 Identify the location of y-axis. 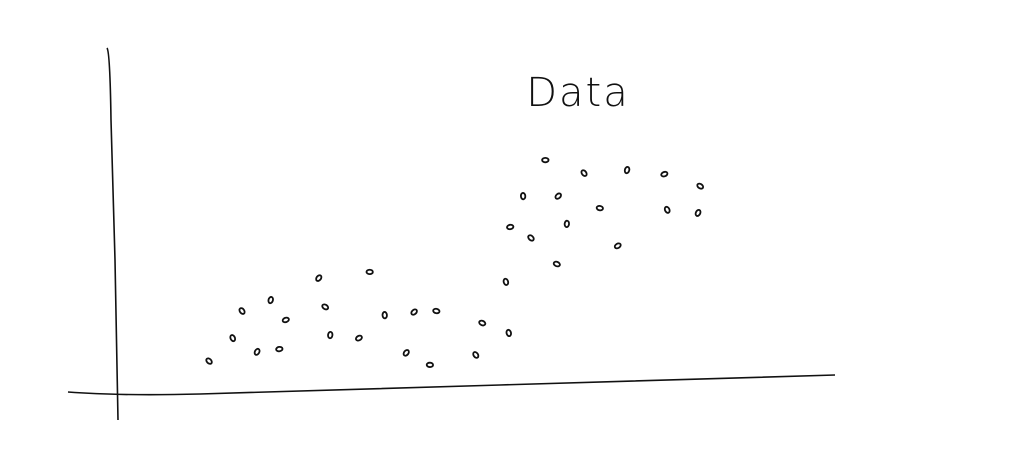
(112, 234).